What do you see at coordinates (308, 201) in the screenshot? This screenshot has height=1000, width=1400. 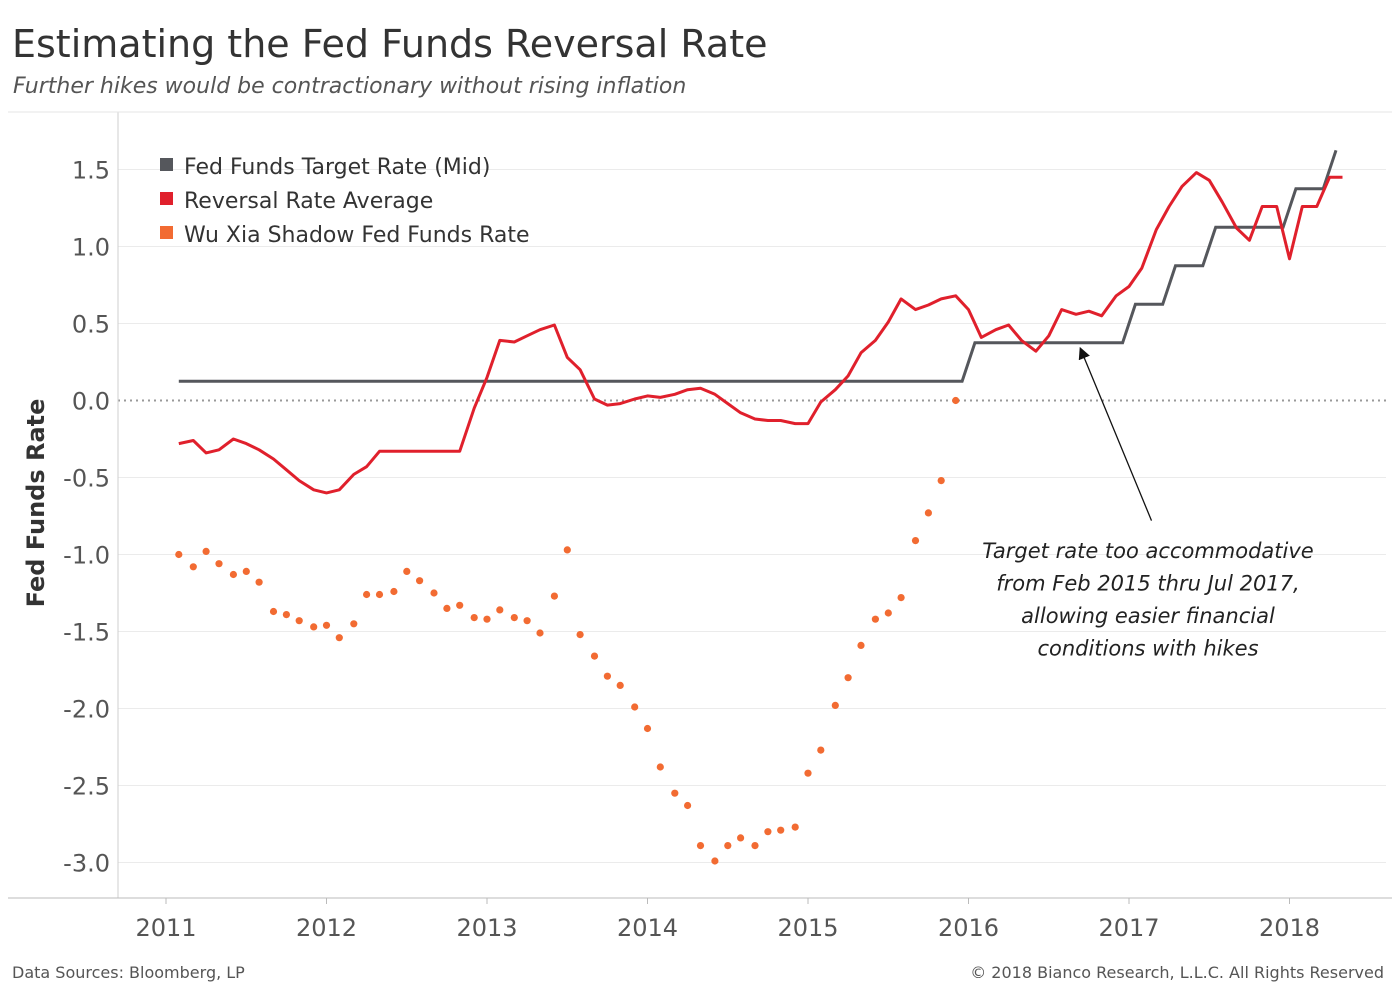 I see `legend-label: Reversal Rate Average` at bounding box center [308, 201].